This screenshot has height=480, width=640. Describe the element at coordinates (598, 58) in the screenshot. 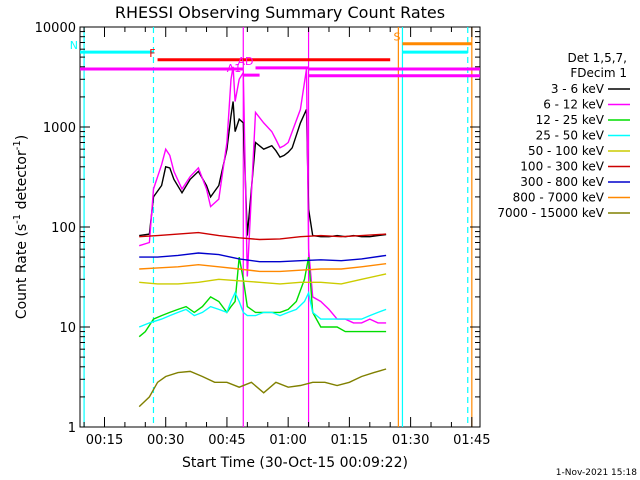

I see `legend-header-line1: Det 1,5,7,` at that location.